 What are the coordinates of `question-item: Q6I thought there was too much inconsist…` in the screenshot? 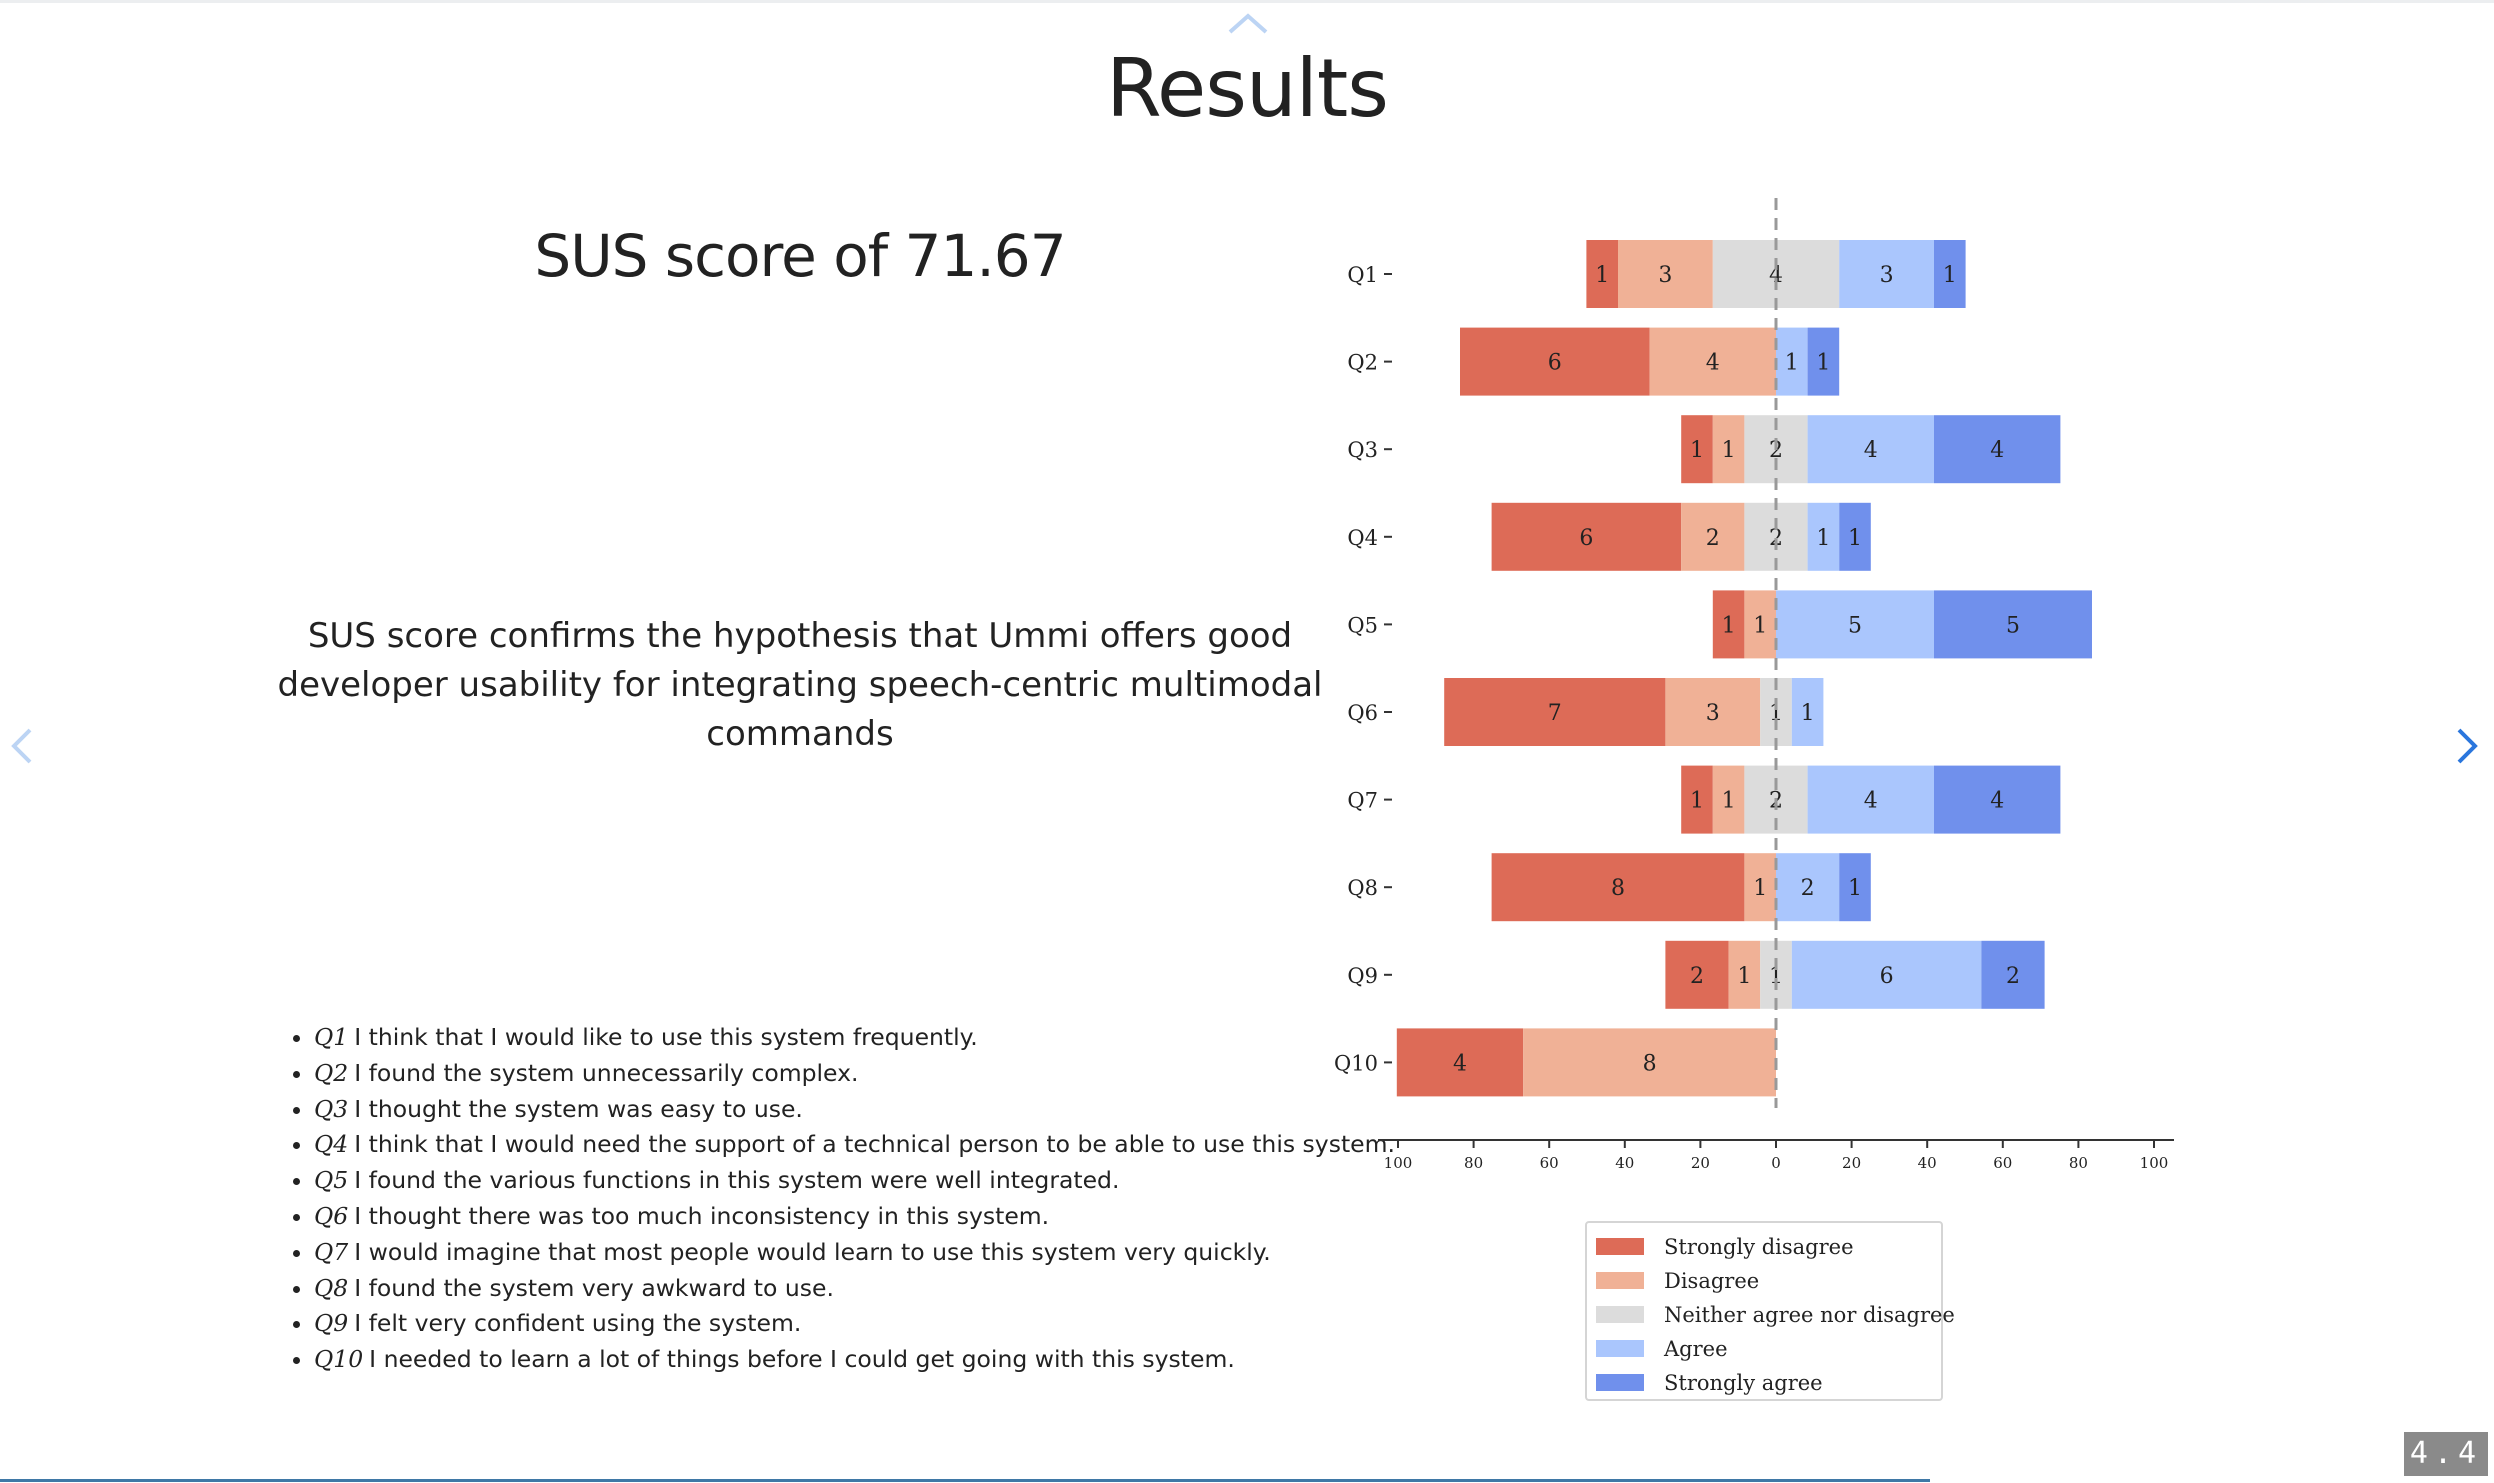 It's located at (854, 1217).